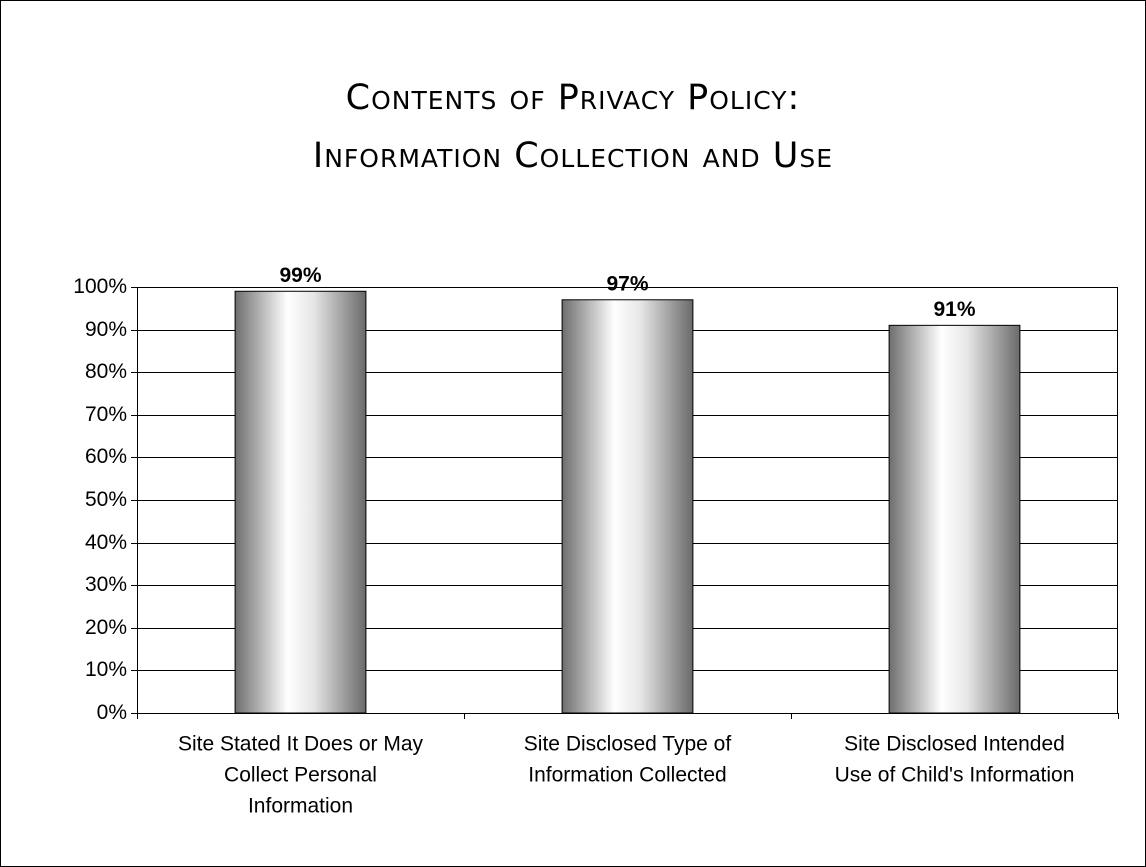 Image resolution: width=1146 pixels, height=867 pixels. Describe the element at coordinates (106, 371) in the screenshot. I see `y-tick-label: 80%` at that location.